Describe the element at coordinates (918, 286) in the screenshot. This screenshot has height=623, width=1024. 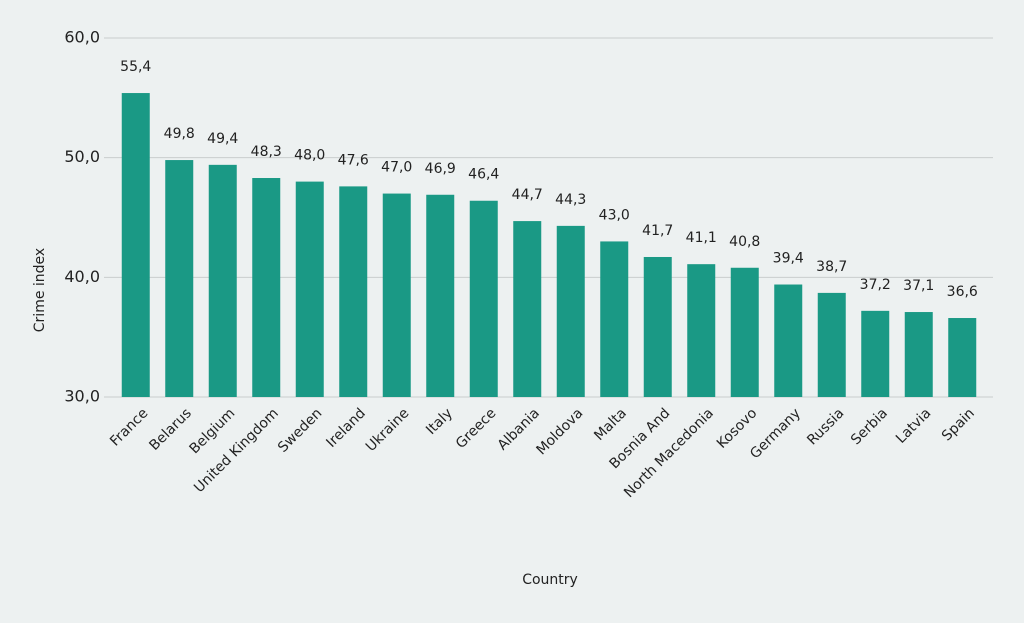
I see `value-label: 37,1` at that location.